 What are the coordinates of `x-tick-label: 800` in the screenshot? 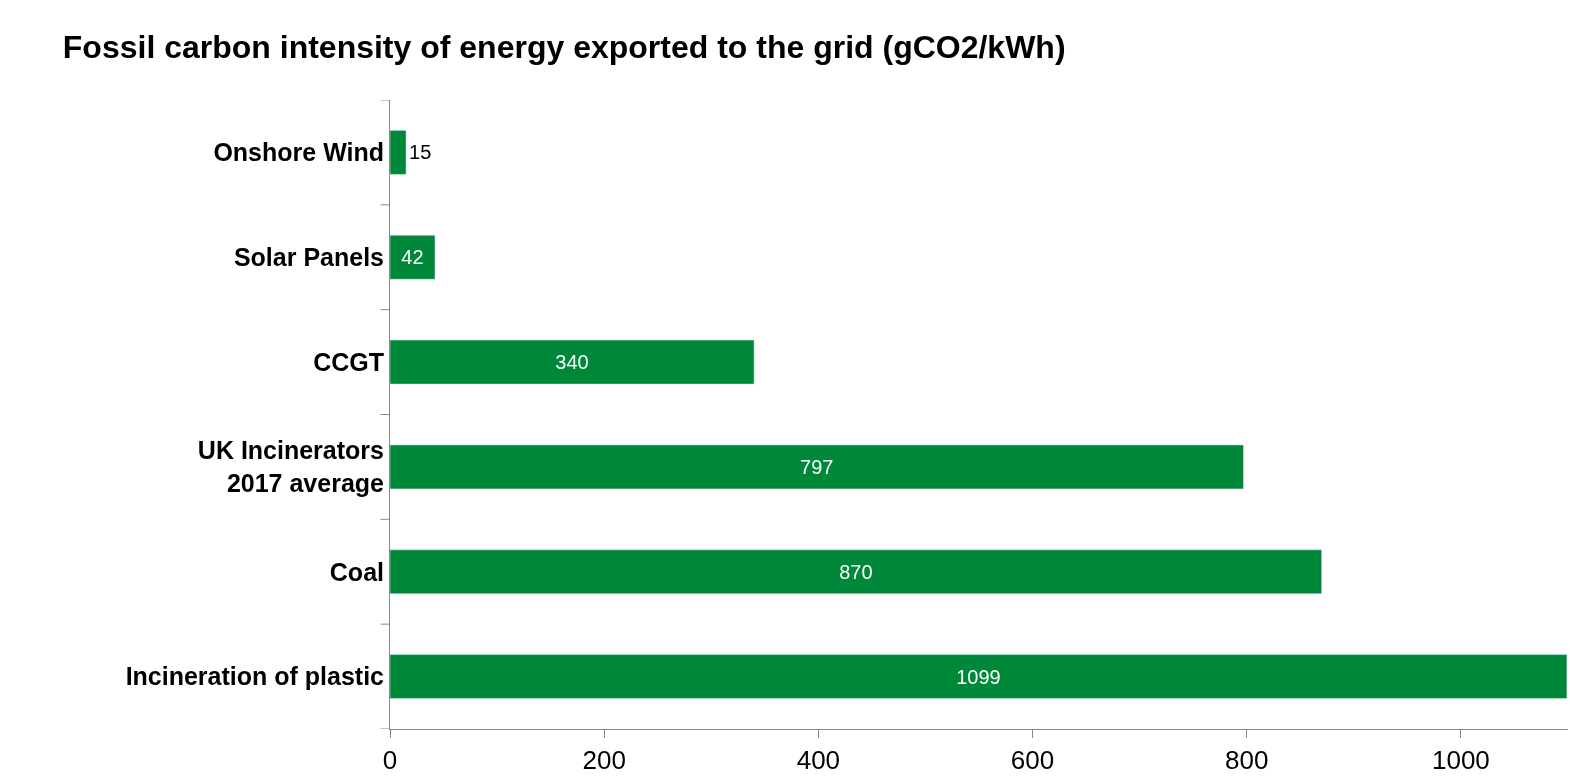 It's located at (1247, 760).